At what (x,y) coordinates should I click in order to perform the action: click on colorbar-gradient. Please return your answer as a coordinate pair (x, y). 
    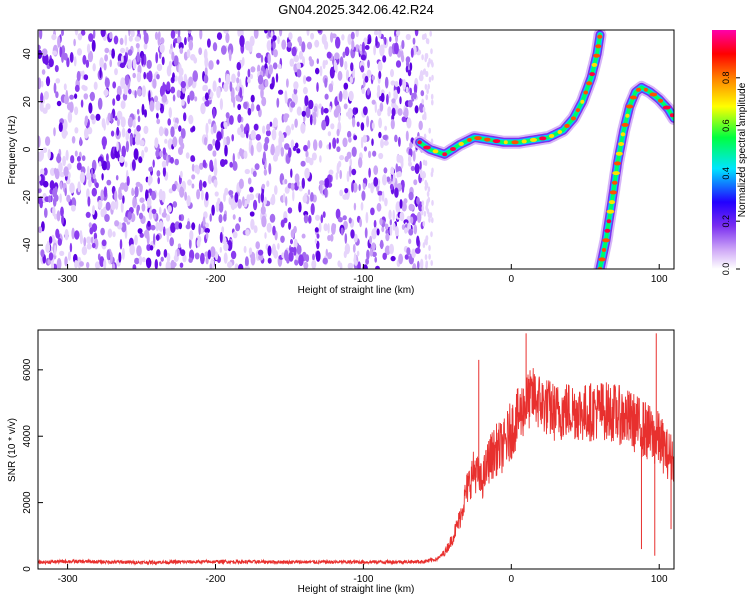
    Looking at the image, I should click on (724, 149).